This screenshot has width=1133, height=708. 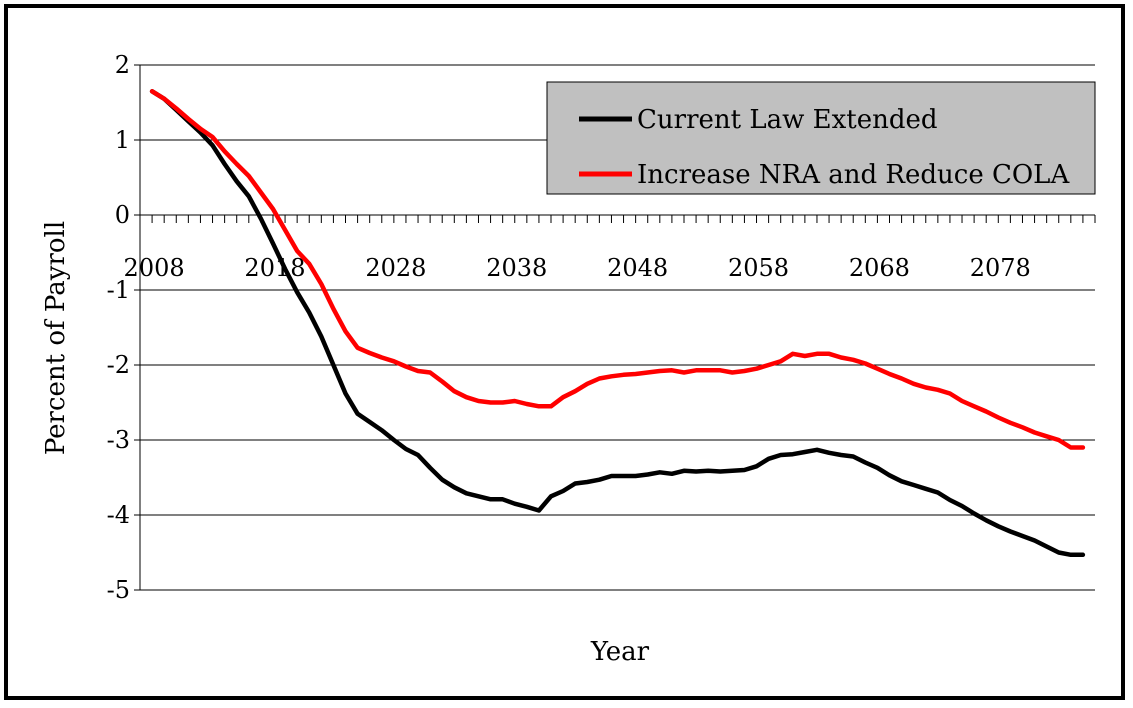 What do you see at coordinates (154, 268) in the screenshot?
I see `x-tick-label: 2008` at bounding box center [154, 268].